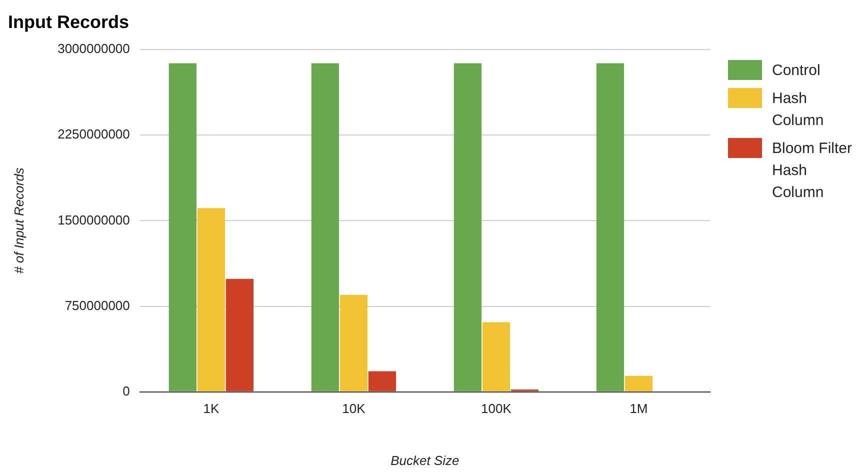 This screenshot has width=859, height=473. Describe the element at coordinates (639, 408) in the screenshot. I see `x-tick-label: 1M` at that location.